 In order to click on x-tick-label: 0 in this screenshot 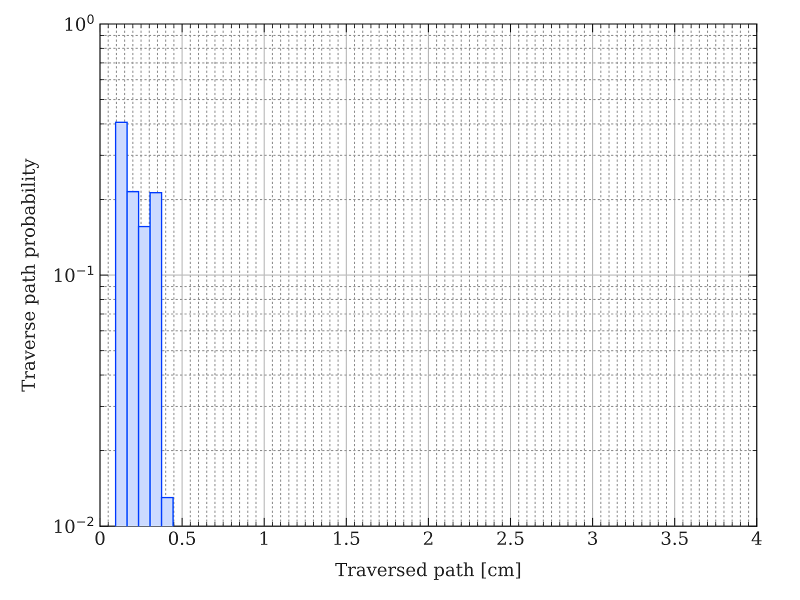, I will do `click(100, 538)`.